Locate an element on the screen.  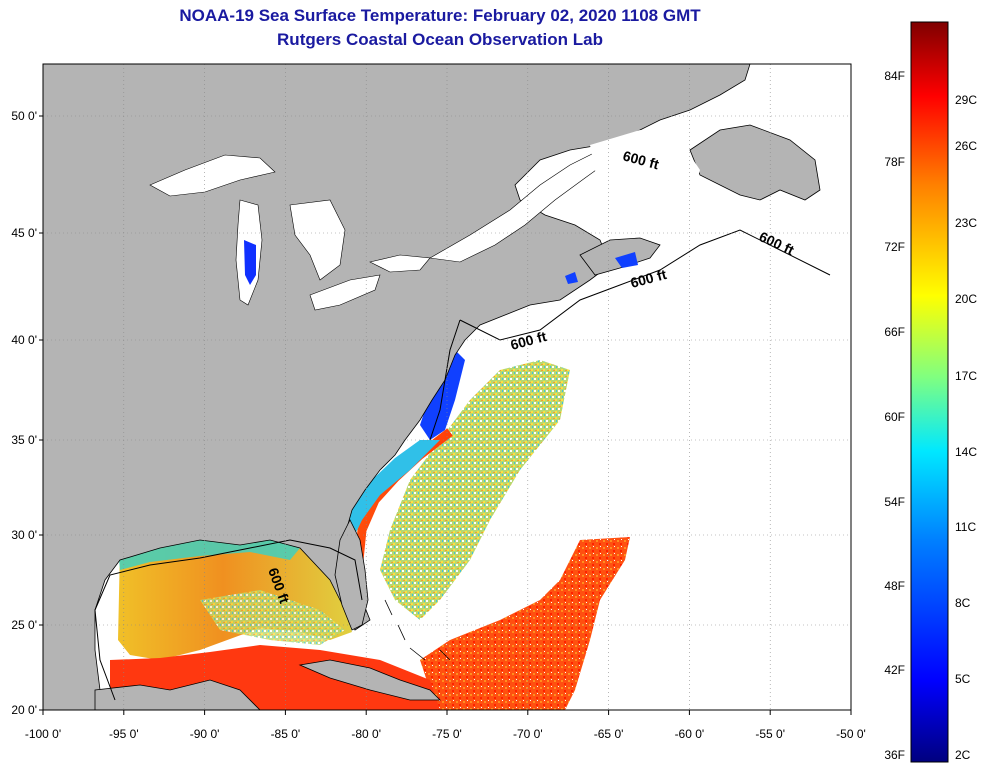
land-florida is located at coordinates (351, 575).